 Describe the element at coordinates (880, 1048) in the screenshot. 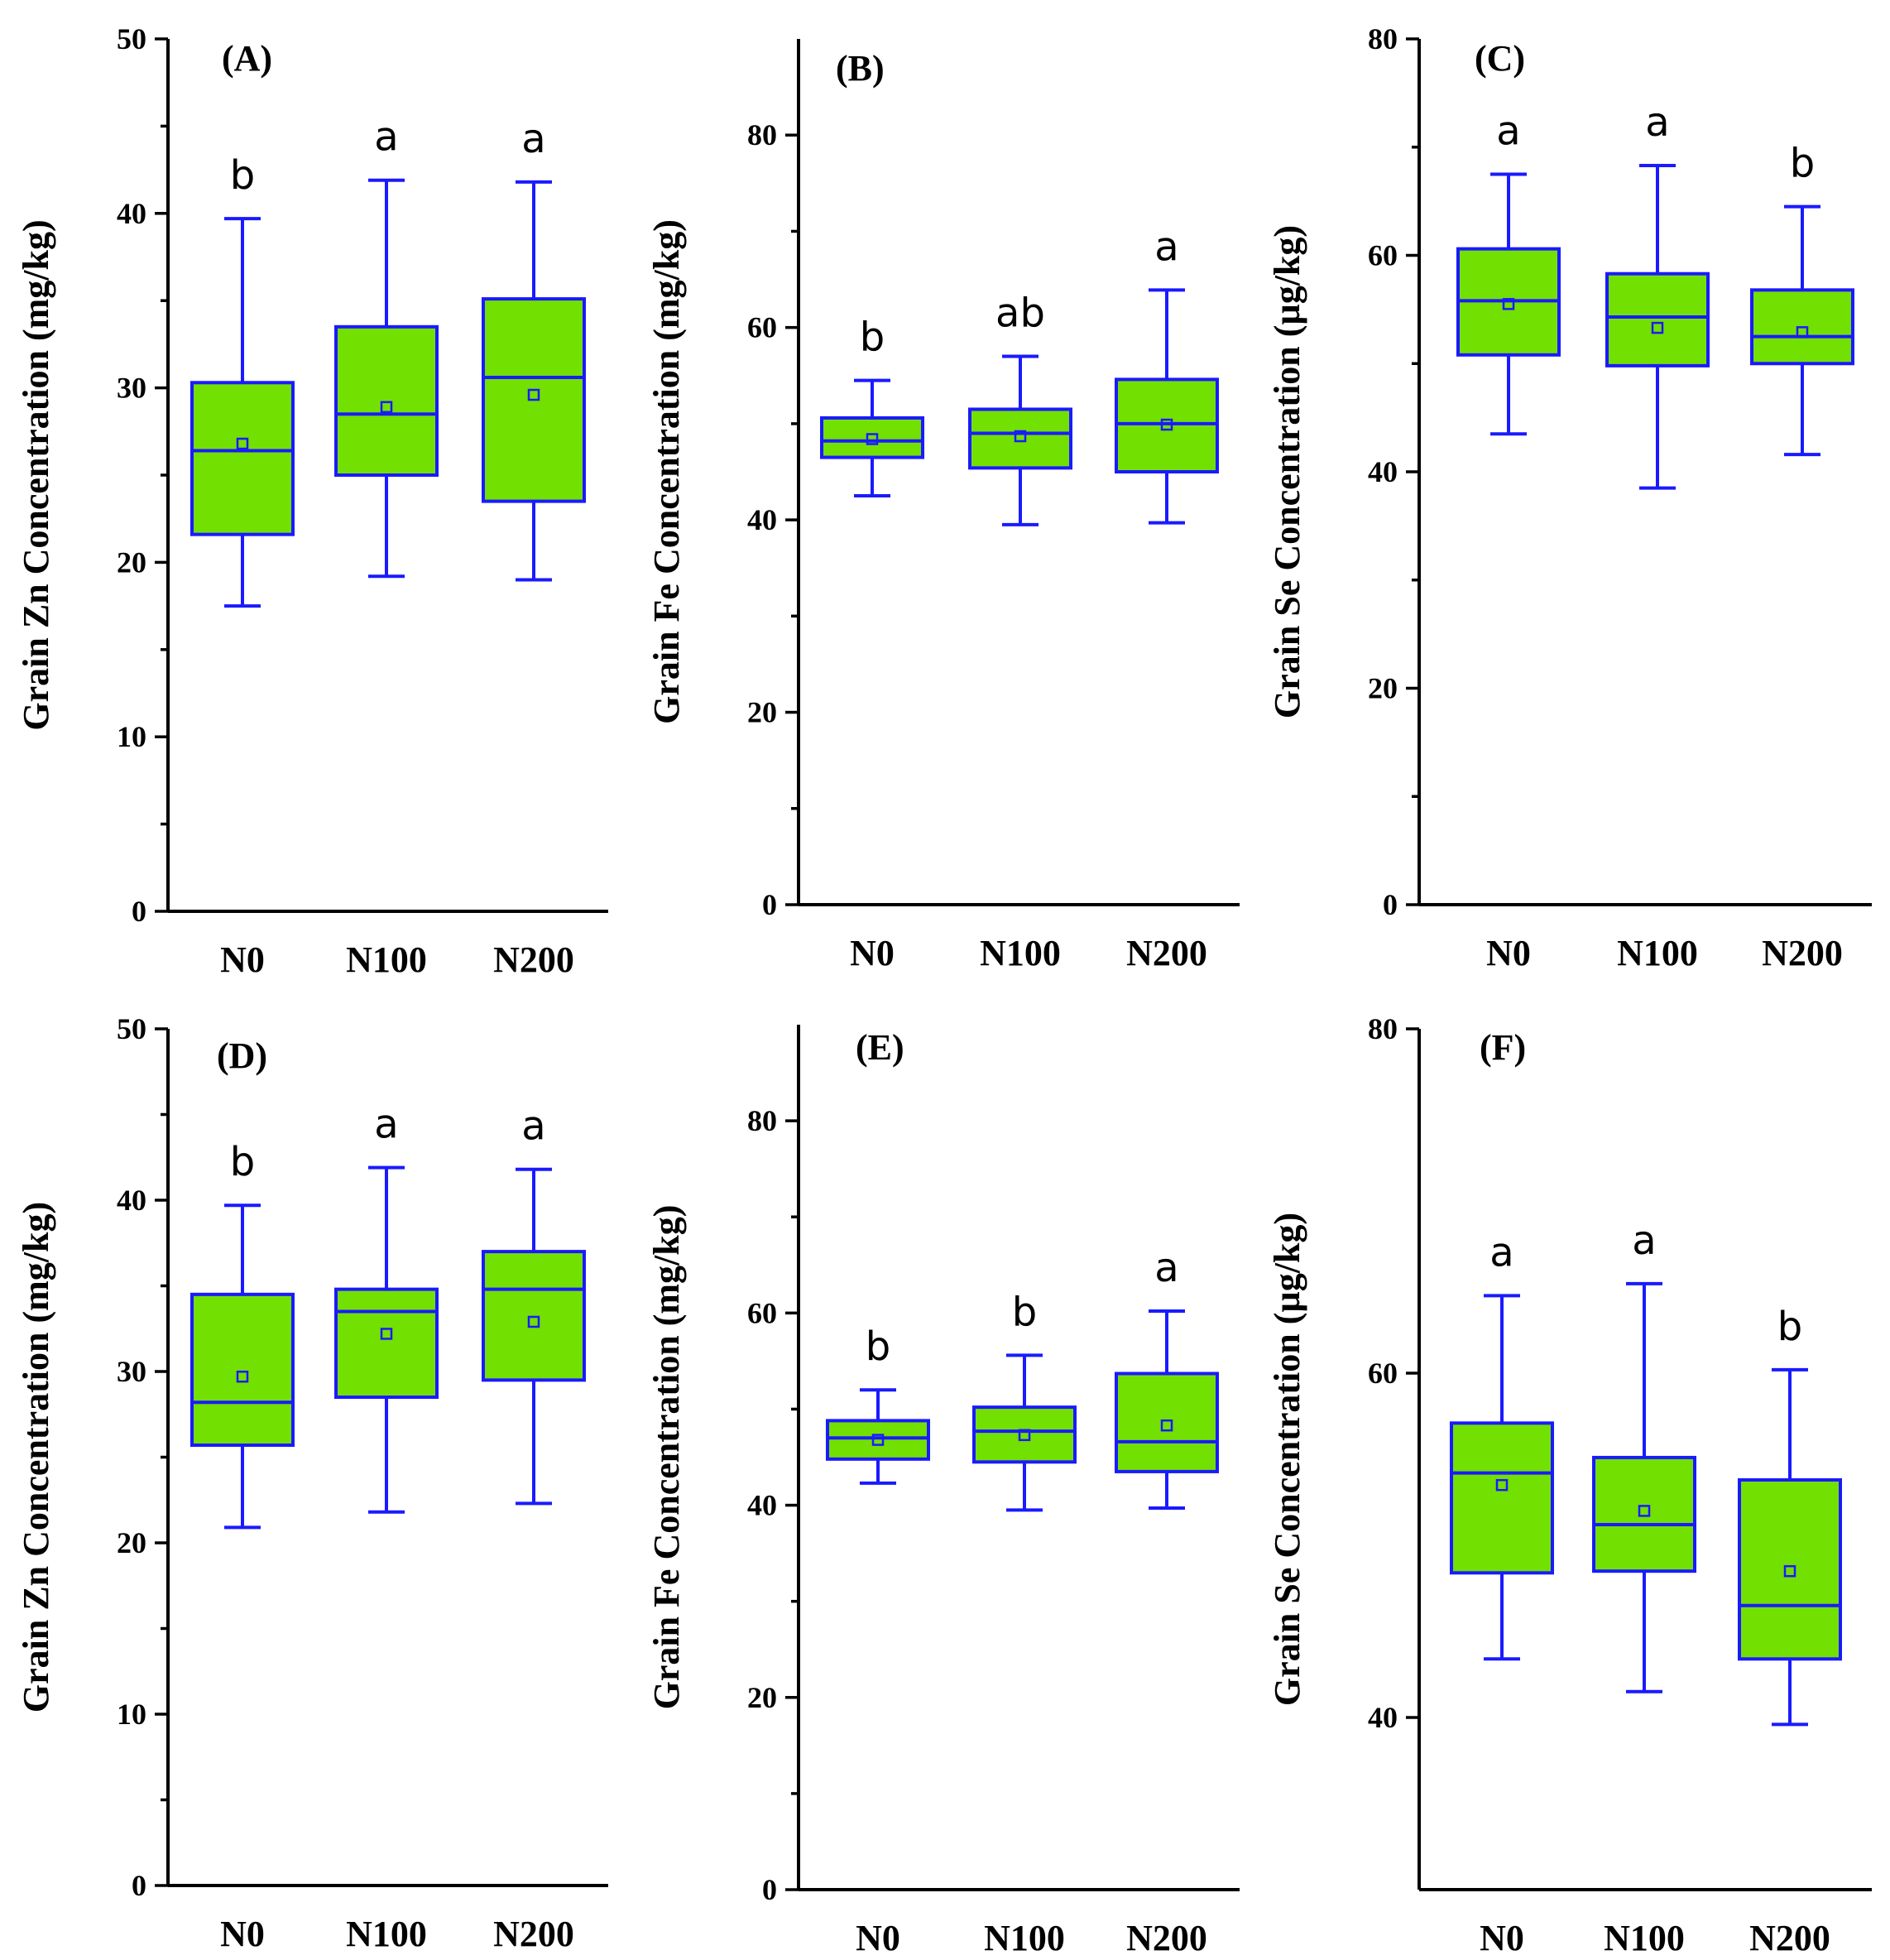

I see `panel-label: (E)` at that location.